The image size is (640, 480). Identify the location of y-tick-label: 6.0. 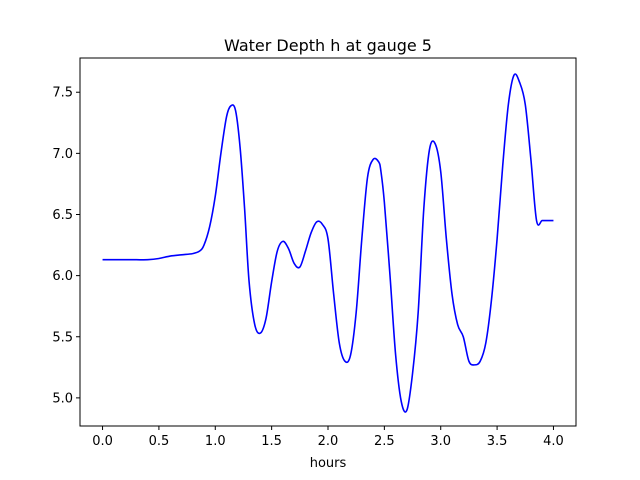
(62, 276).